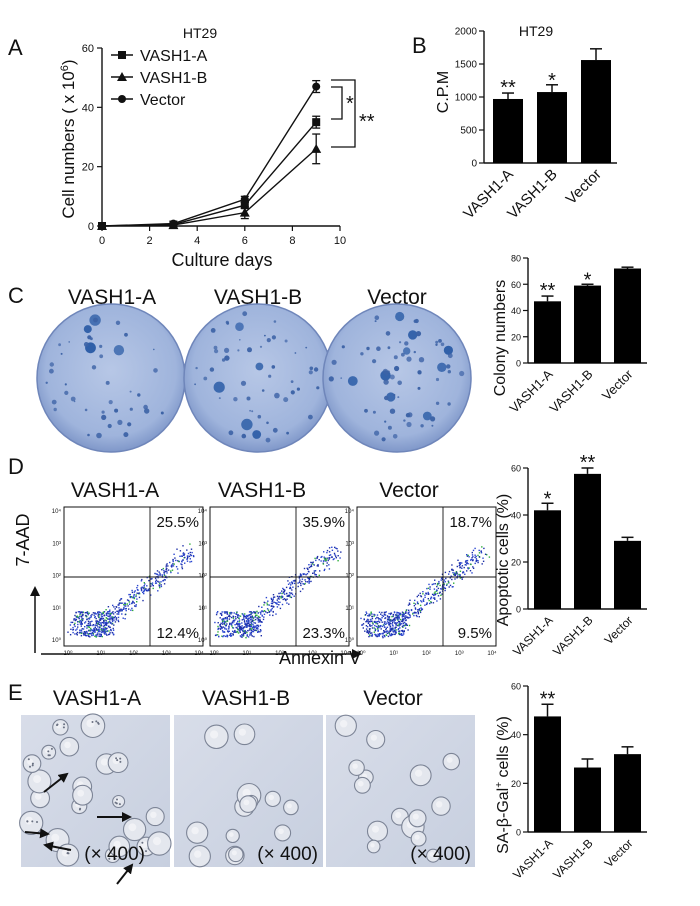  What do you see at coordinates (588, 280) in the screenshot?
I see `significance-mark: *` at bounding box center [588, 280].